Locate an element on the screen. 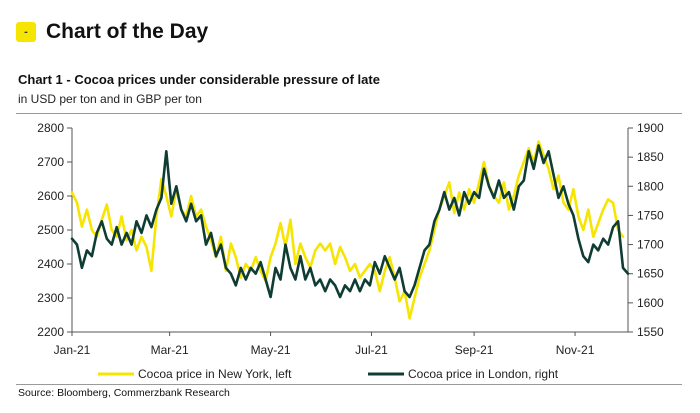 This screenshot has height=413, width=700. left-y-tick-label: 2500 is located at coordinates (50, 230).